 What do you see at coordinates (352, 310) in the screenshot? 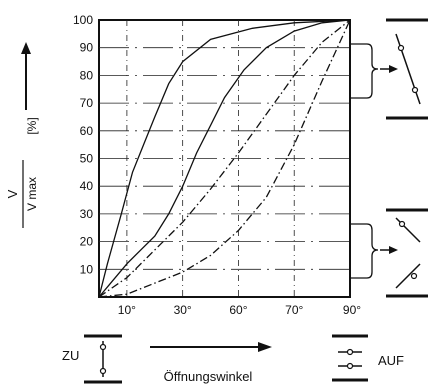
I see `x-tick-label: 90°` at bounding box center [352, 310].